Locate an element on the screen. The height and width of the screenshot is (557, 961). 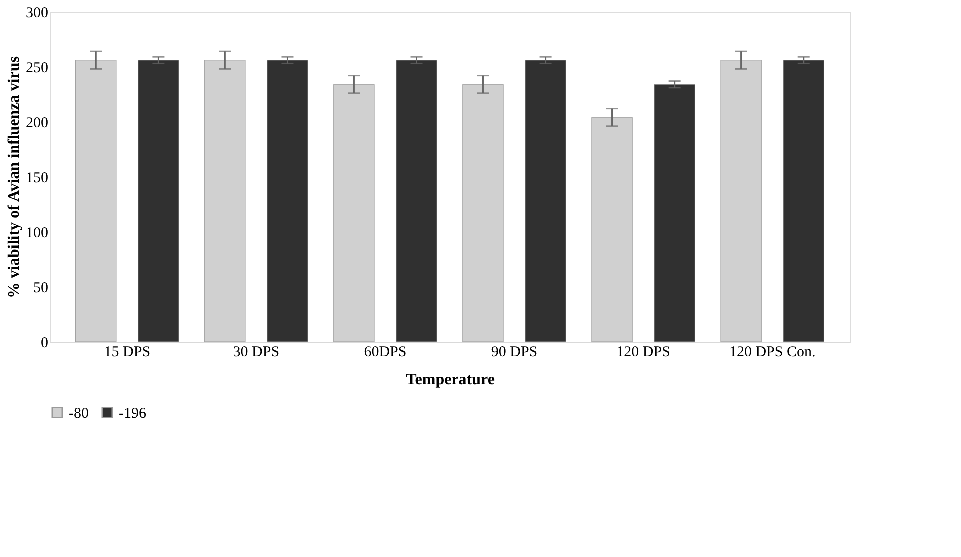
y-tick-label: 0 is located at coordinates (44, 344).